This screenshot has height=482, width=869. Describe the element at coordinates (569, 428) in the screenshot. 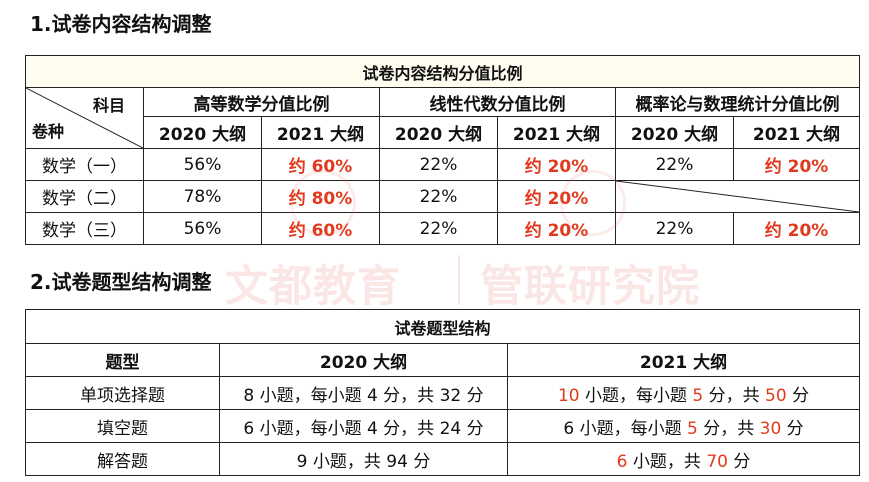

I see `text: 6` at that location.